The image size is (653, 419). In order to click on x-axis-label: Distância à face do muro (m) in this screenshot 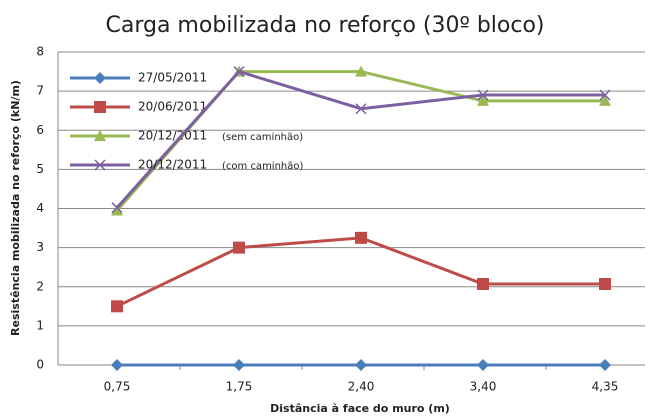, I will do `click(360, 408)`.